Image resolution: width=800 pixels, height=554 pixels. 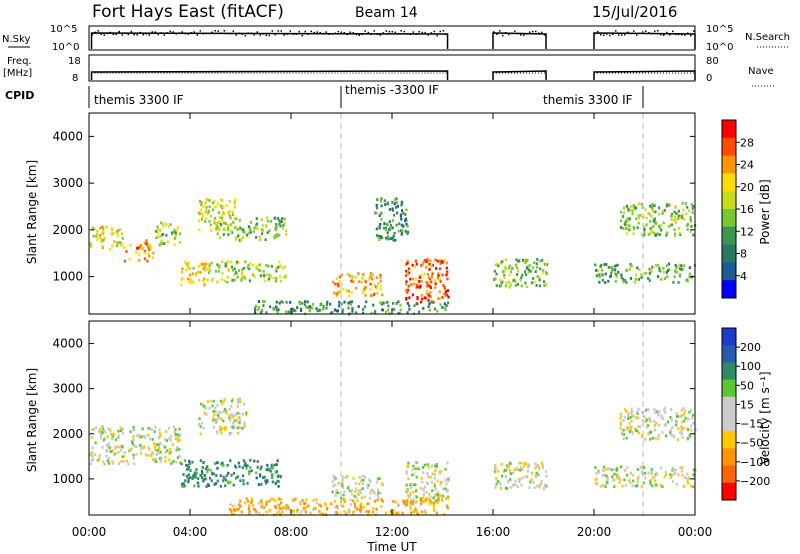 I want to click on date-label: 15/Jul/2016, so click(x=634, y=12).